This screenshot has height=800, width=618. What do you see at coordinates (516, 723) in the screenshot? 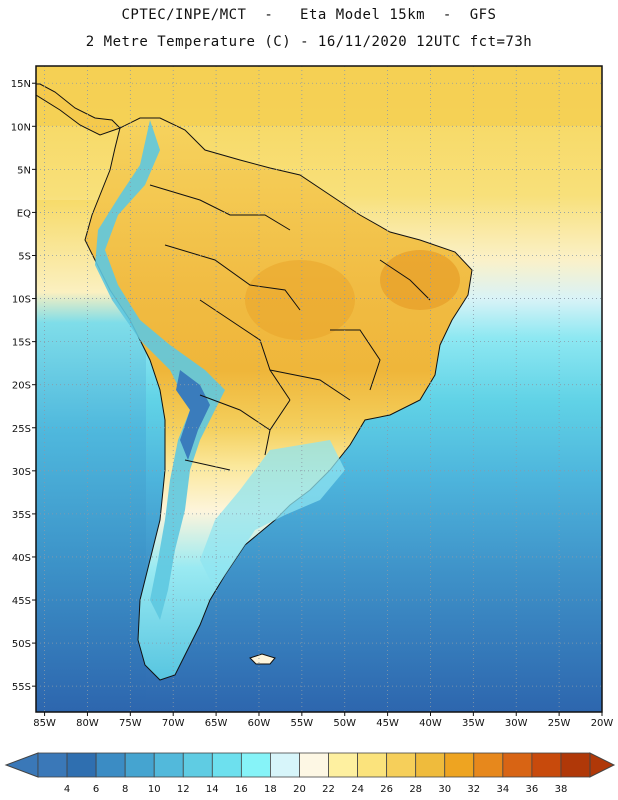
I see `lon-label-30w: 30W` at bounding box center [516, 723].